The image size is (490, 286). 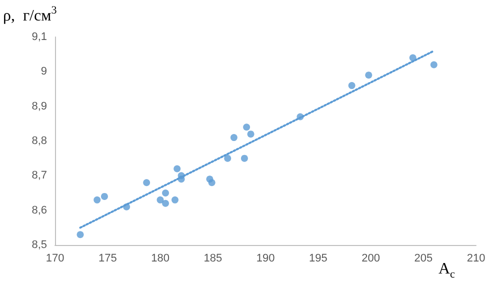 What do you see at coordinates (160, 258) in the screenshot?
I see `x-tick-label: 180` at bounding box center [160, 258].